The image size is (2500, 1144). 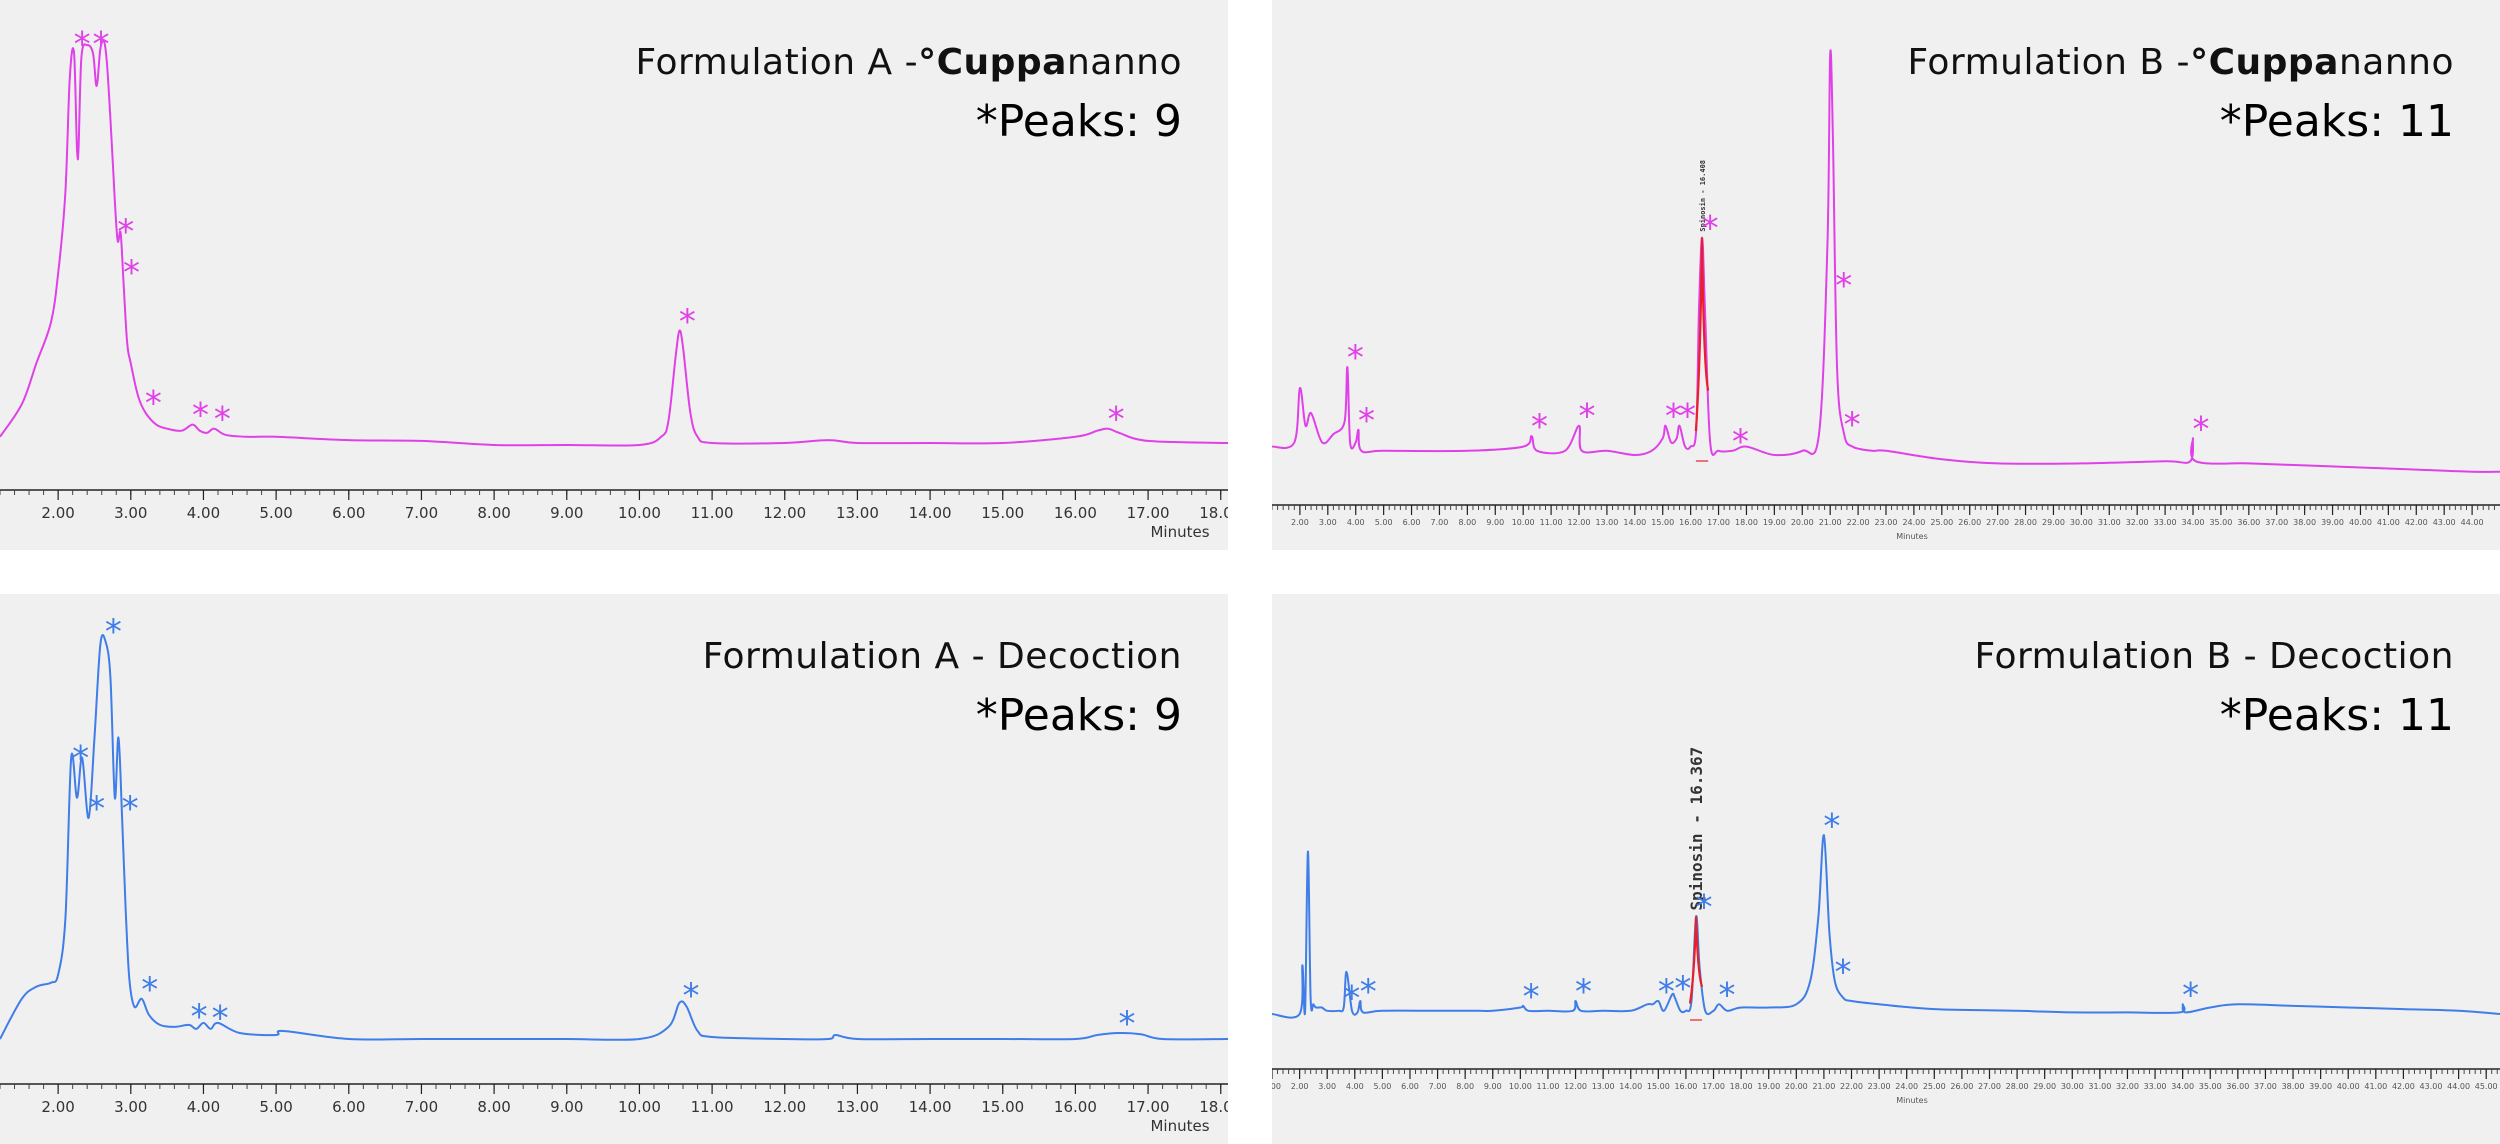 What do you see at coordinates (2458, 1086) in the screenshot?
I see `x-tick-label: 44.00` at bounding box center [2458, 1086].